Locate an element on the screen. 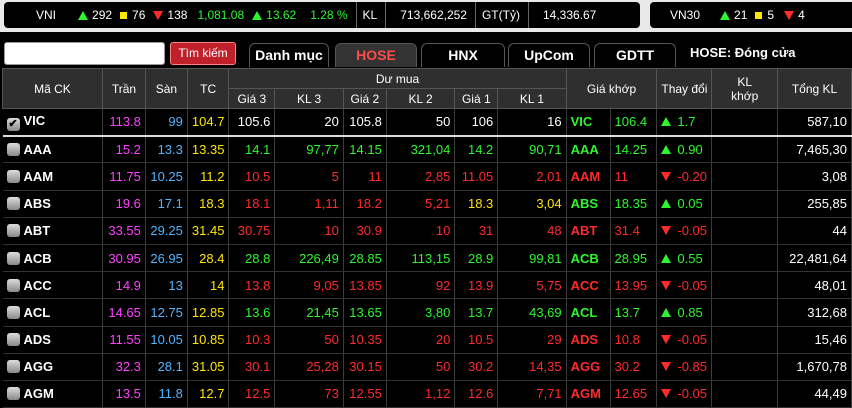  reference-price: 13.35 is located at coordinates (208, 149).